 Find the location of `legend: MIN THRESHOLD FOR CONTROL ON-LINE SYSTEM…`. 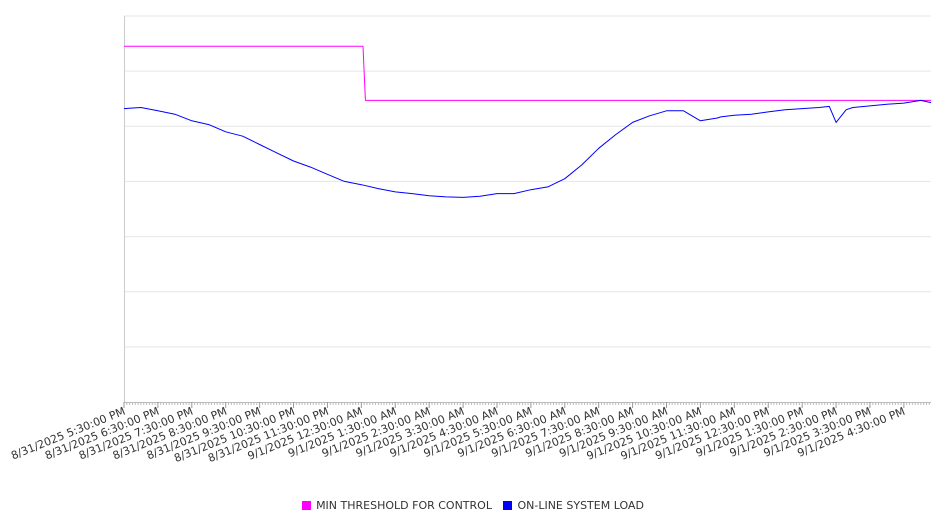

legend: MIN THRESHOLD FOR CONTROL ON-LINE SYSTEM… is located at coordinates (473, 505).